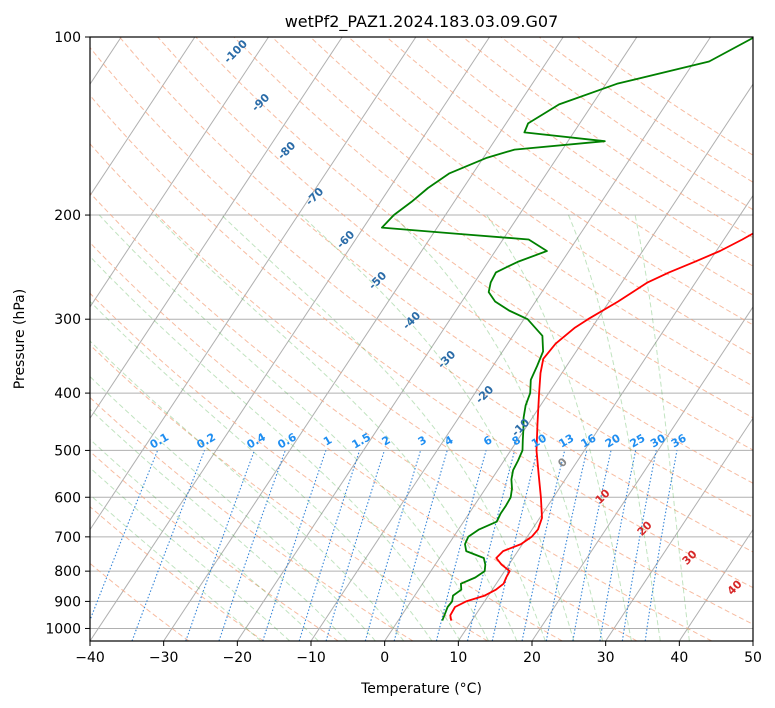 This screenshot has width=775, height=708. I want to click on y-tick-label: 1000, so click(63, 629).